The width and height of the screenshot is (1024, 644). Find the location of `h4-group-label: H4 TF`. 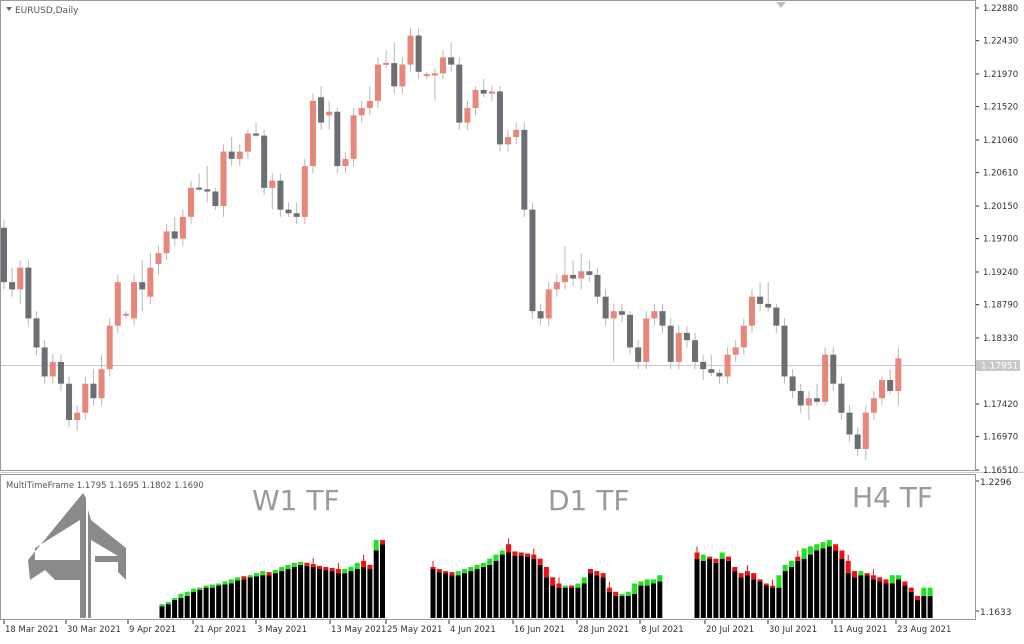

h4-group-label: H4 TF is located at coordinates (892, 497).